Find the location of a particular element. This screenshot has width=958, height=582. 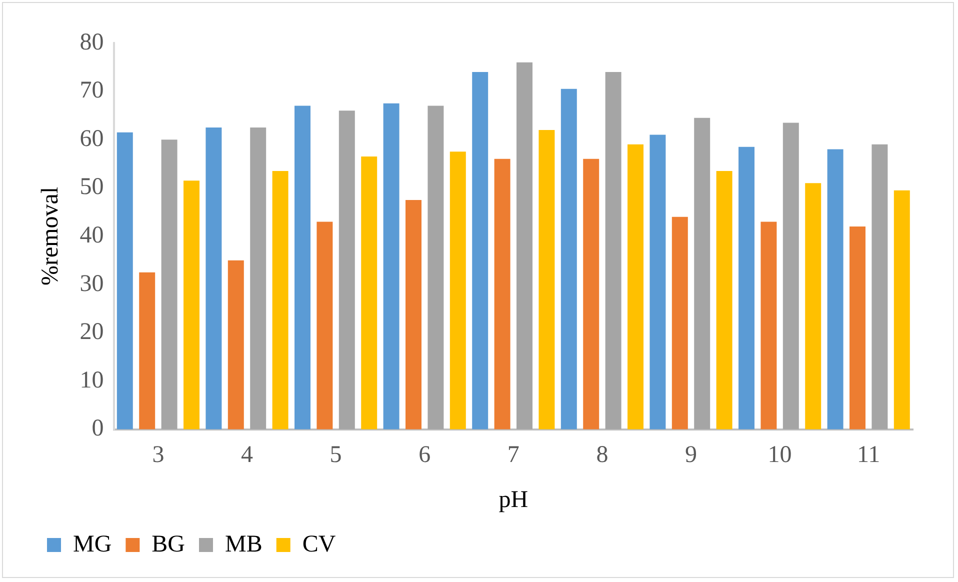

y-tick-label: 0 is located at coordinates (98, 429).